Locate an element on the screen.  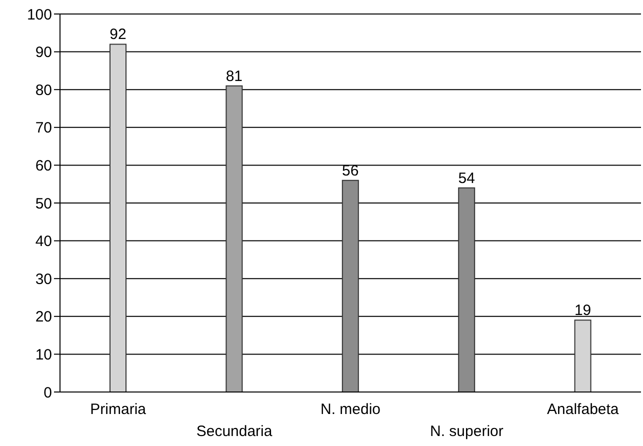
y-tick-label: 50 is located at coordinates (43, 203).